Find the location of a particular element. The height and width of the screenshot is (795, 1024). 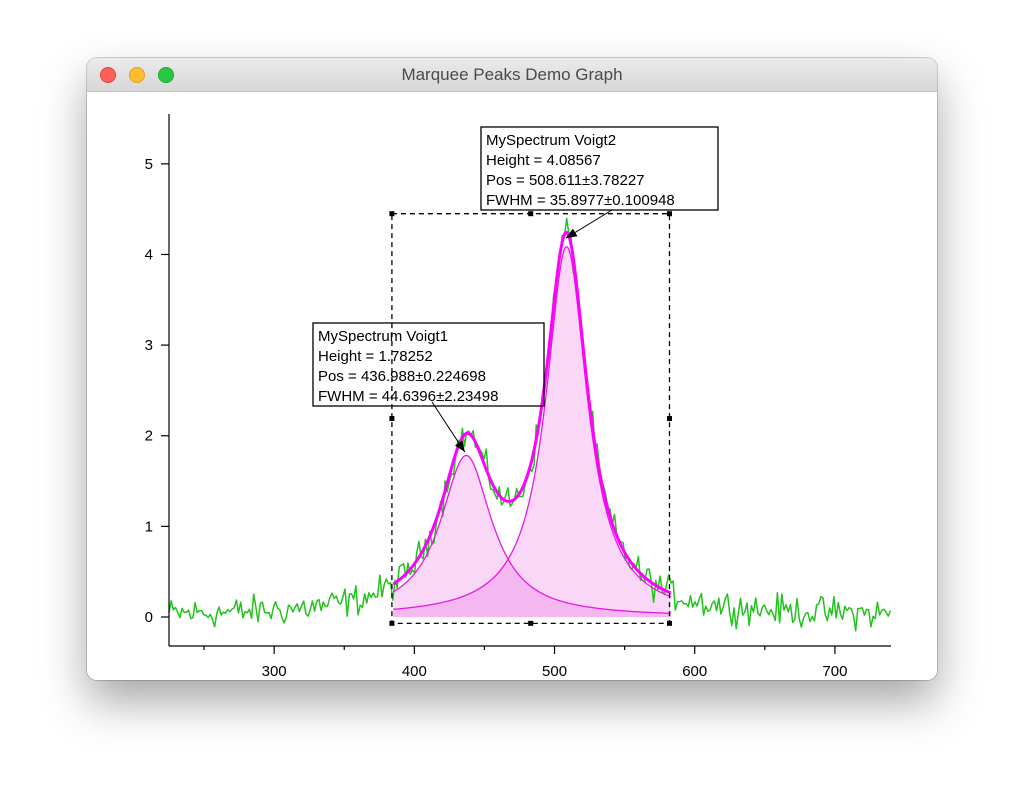

x-tick-label: 500 is located at coordinates (554, 671).